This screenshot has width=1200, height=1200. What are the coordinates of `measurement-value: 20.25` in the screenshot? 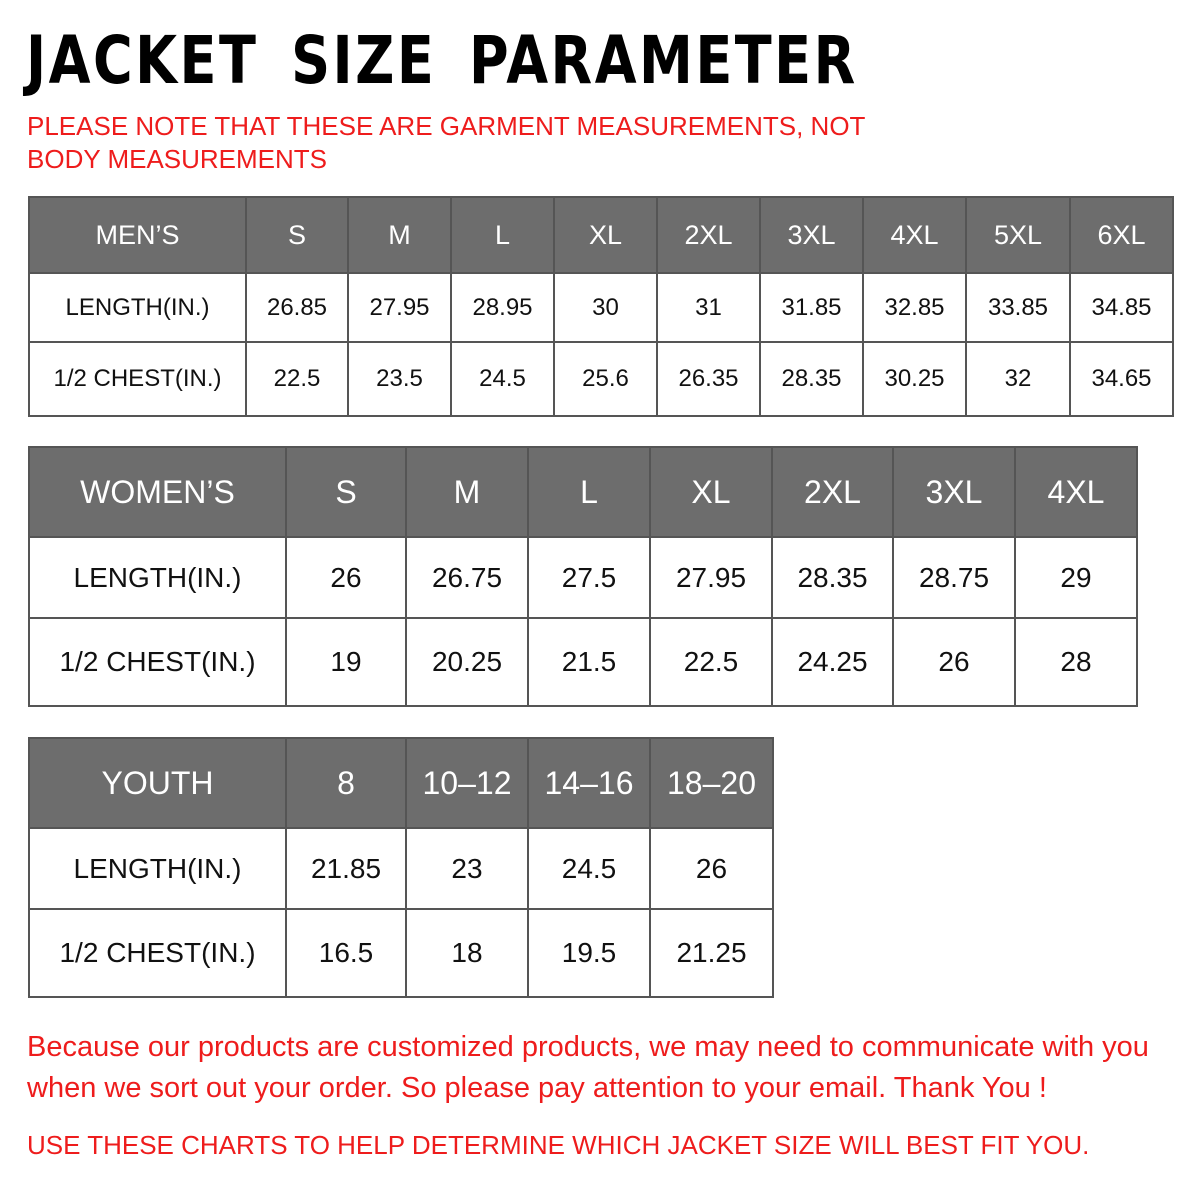 It's located at (467, 662).